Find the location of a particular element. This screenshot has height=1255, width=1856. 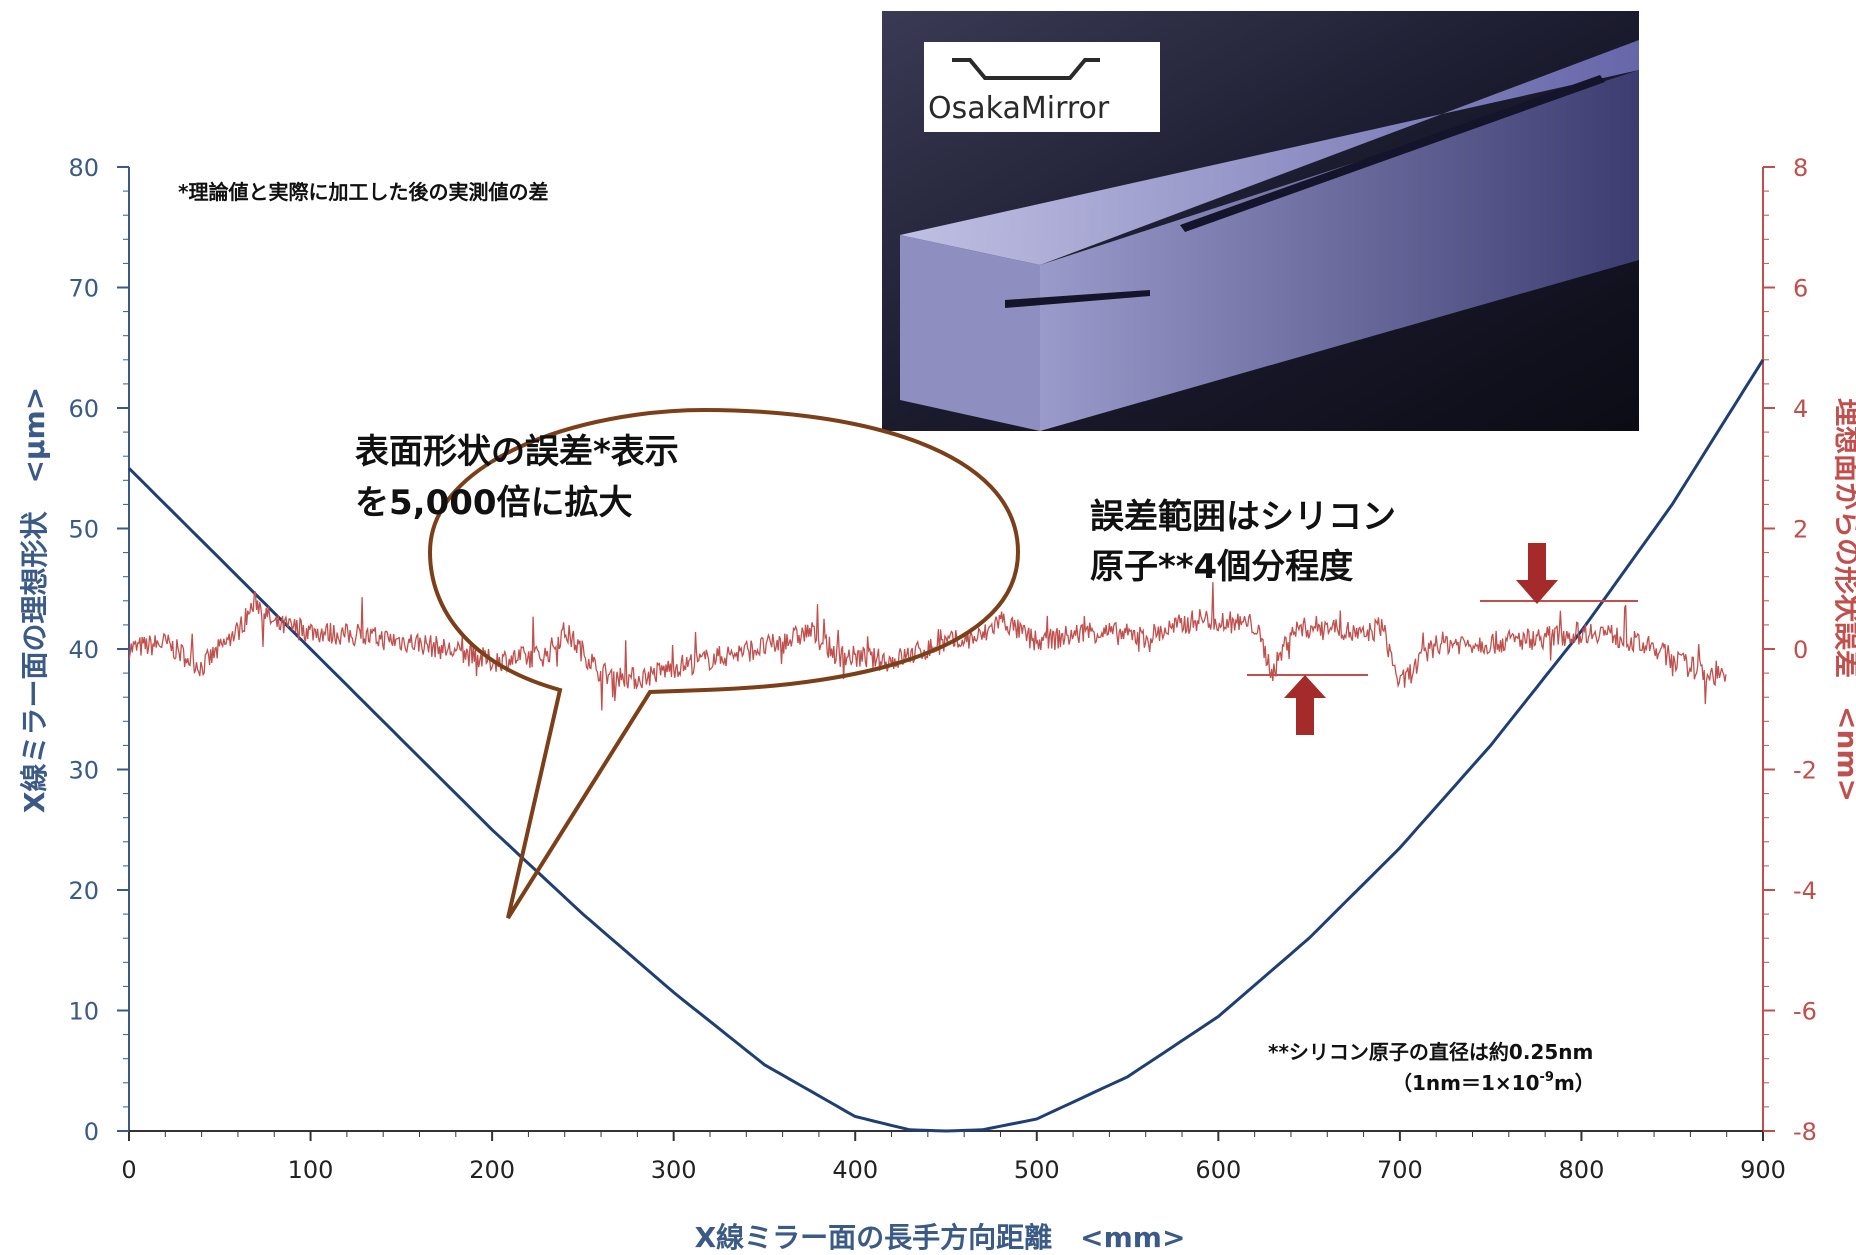

y-right-tick-label: 6 is located at coordinates (1800, 289).